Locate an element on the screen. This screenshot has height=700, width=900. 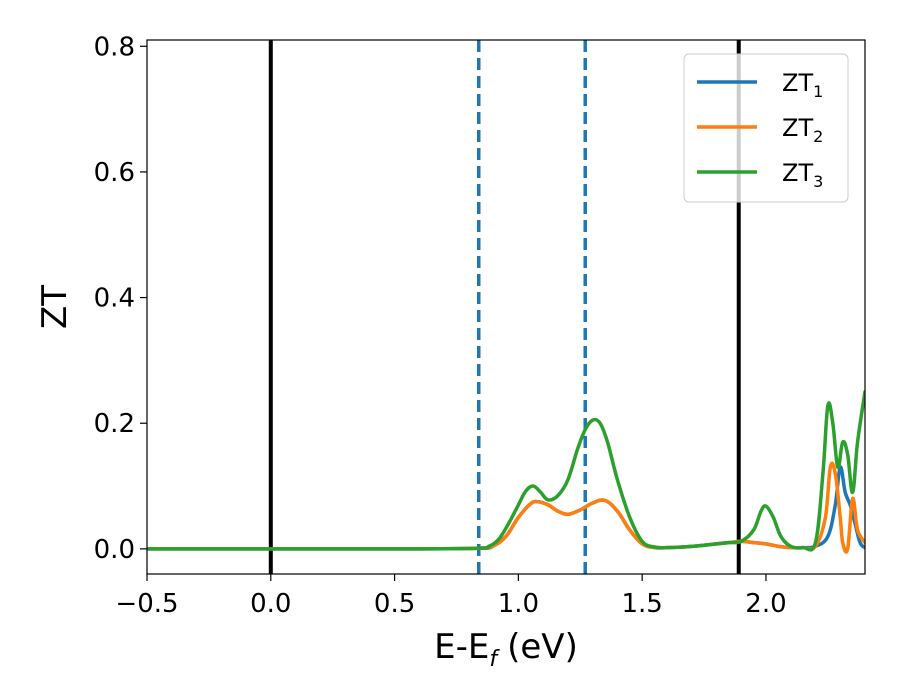
y-tick-label: 0.8 is located at coordinates (114, 47).